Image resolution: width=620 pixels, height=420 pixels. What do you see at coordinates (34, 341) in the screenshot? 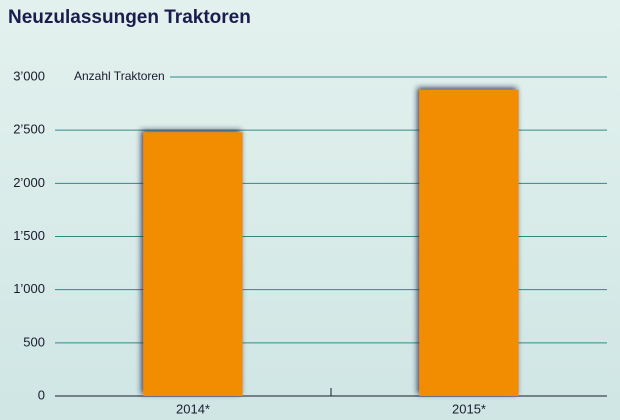
I see `y-tick-label: 500` at bounding box center [34, 341].